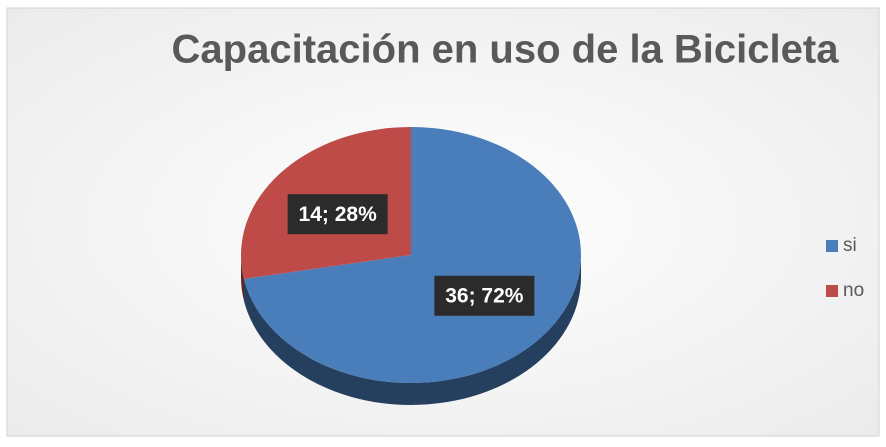 This screenshot has width=886, height=447. What do you see at coordinates (845, 268) in the screenshot?
I see `legend: si no` at bounding box center [845, 268].